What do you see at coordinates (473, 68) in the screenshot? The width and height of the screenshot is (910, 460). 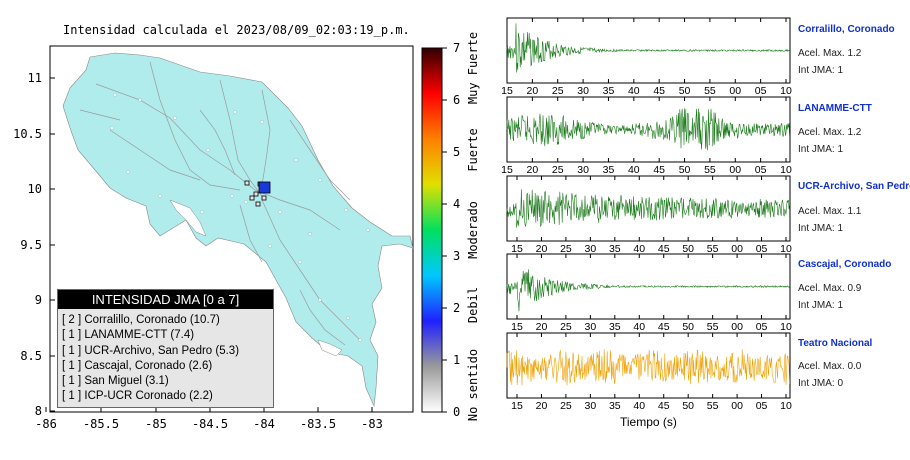 I see `colorbar-category-label: Muy Fuerte` at bounding box center [473, 68].